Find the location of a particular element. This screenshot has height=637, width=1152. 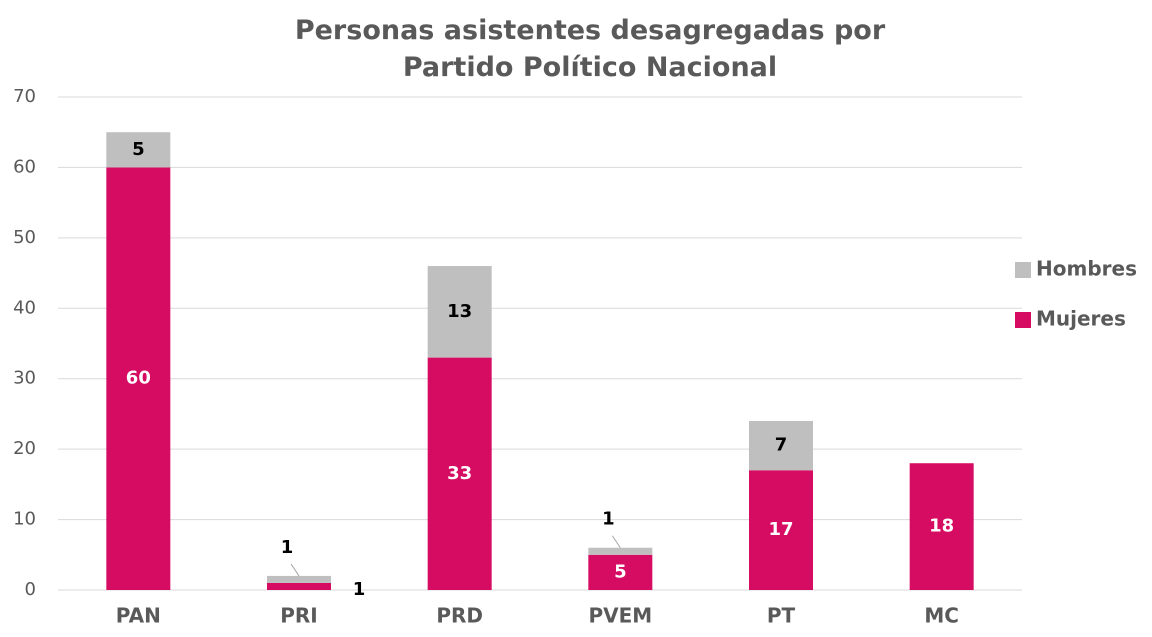

legend-label: Hombres is located at coordinates (1086, 269).